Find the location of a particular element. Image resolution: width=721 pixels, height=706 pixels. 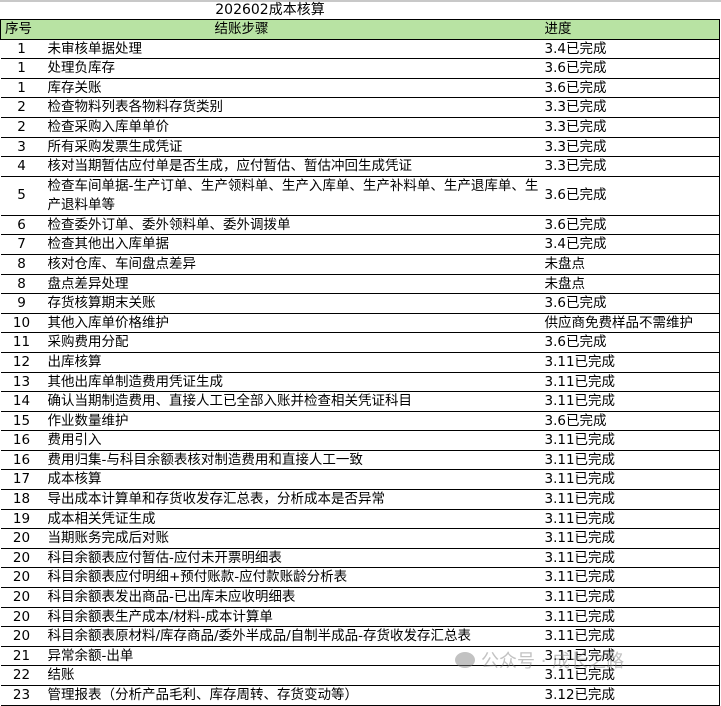

row-progress: 供应商免费样品不需维护 is located at coordinates (630, 323).